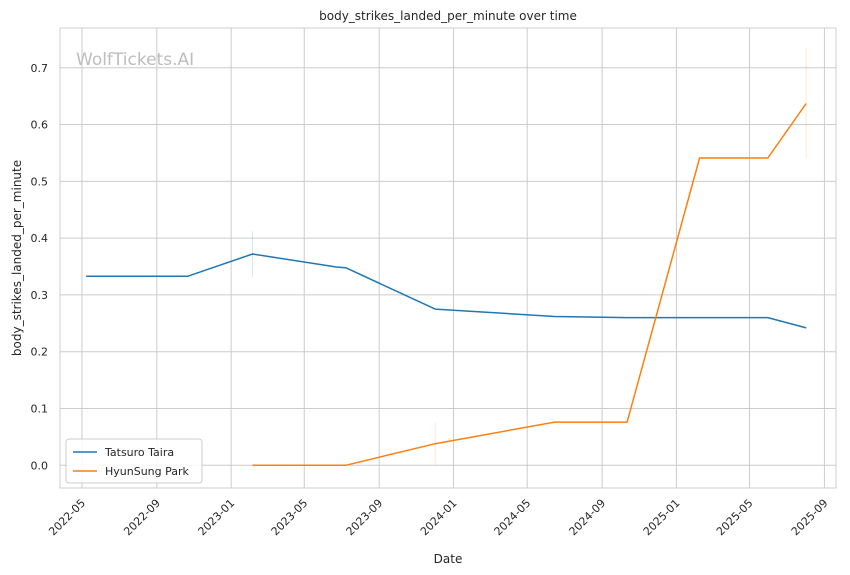 Image resolution: width=850 pixels, height=575 pixels. Describe the element at coordinates (135, 60) in the screenshot. I see `watermark: WolfTickets.AI` at that location.